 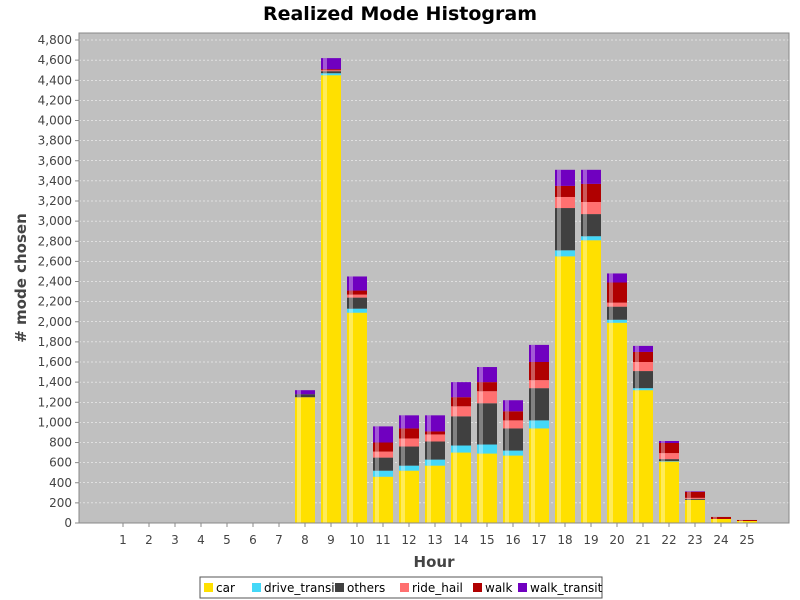 I want to click on legend-label: ride_hail, so click(x=437, y=588).